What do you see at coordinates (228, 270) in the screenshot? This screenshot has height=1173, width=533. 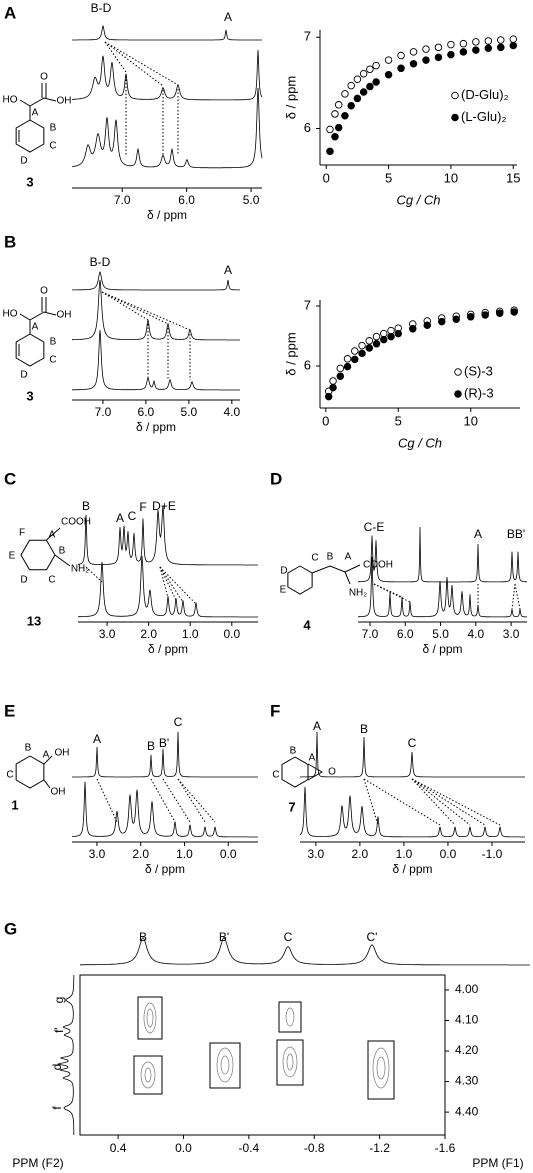 I see `peak-label: A` at bounding box center [228, 270].